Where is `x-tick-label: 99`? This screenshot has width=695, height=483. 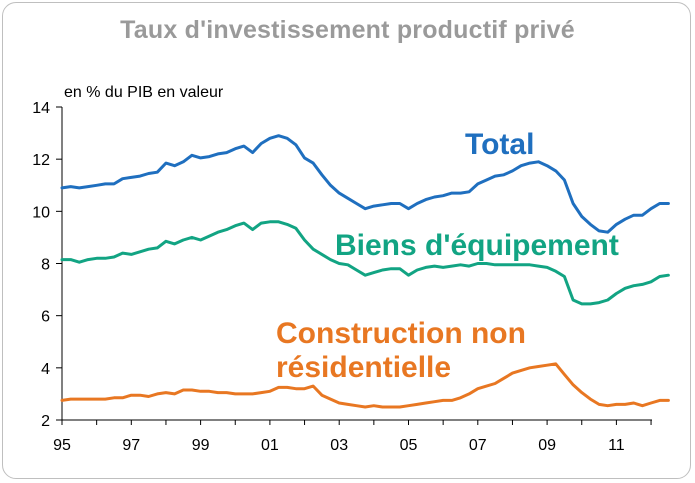 x-tick-label: 99 is located at coordinates (201, 445).